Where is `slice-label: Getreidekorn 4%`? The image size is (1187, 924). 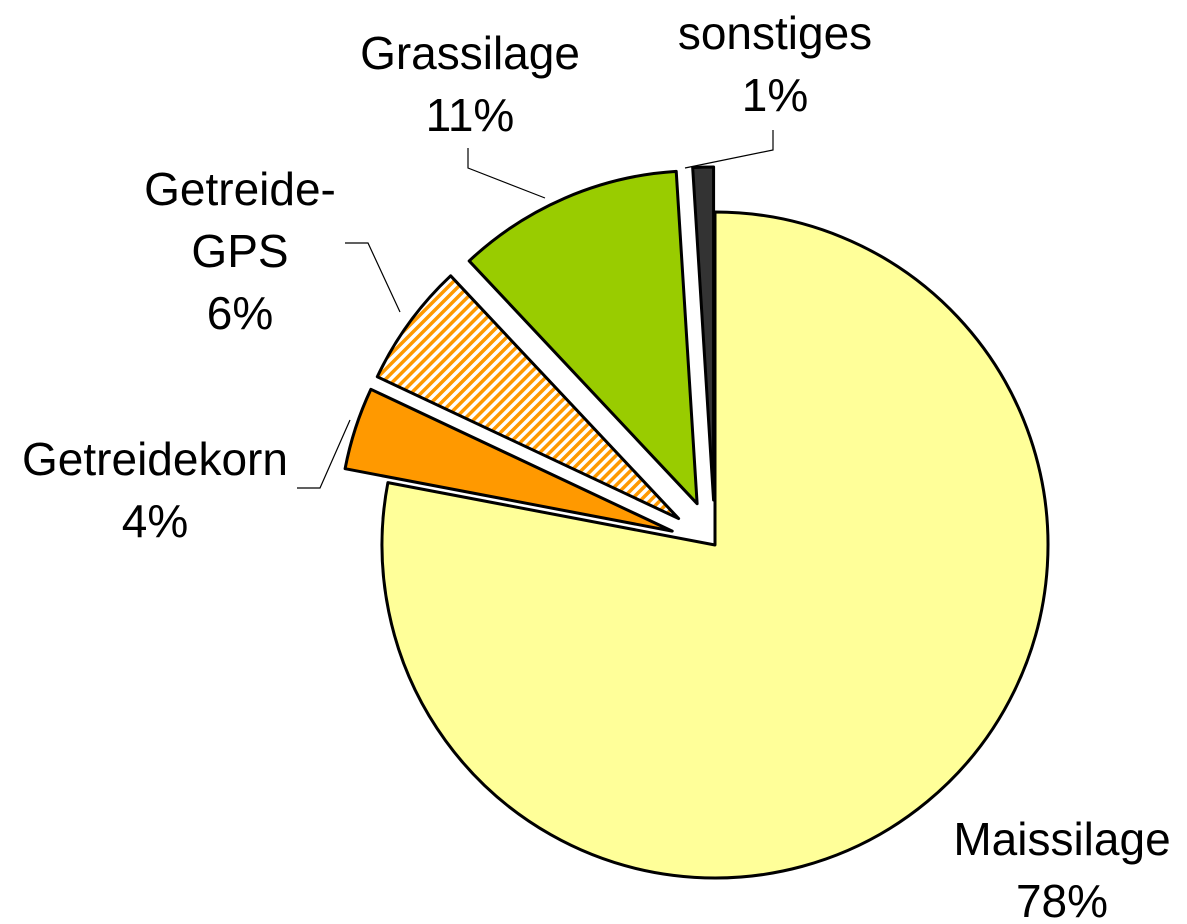 slice-label: Getreidekorn 4% is located at coordinates (155, 490).